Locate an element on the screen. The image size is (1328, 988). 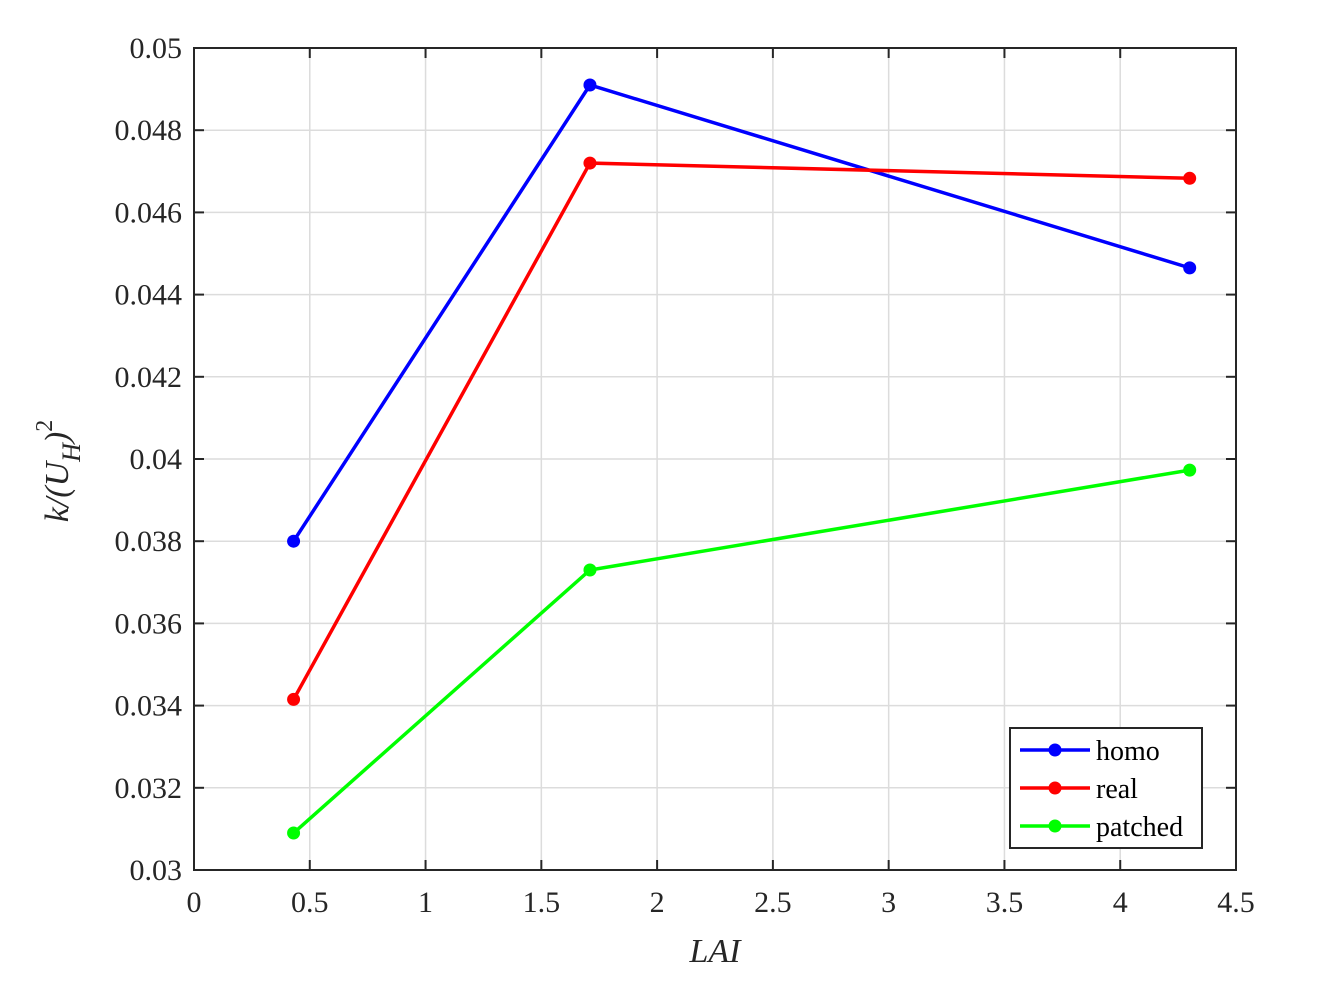
y-tick-label: 0.034 is located at coordinates (149, 706).